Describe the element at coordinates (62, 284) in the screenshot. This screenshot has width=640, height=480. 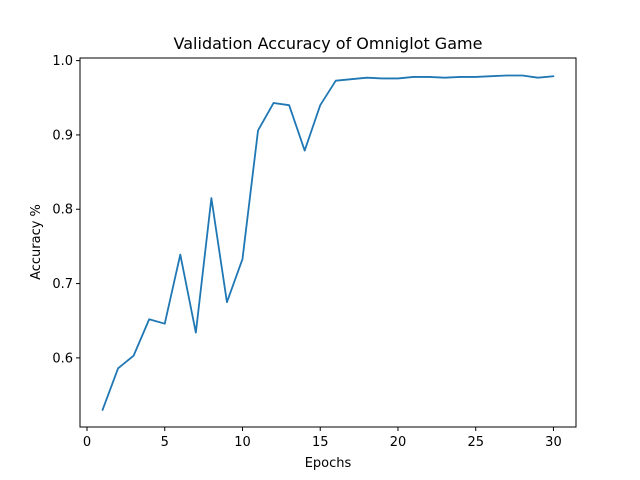
I see `y-tick-label: 0.7` at that location.